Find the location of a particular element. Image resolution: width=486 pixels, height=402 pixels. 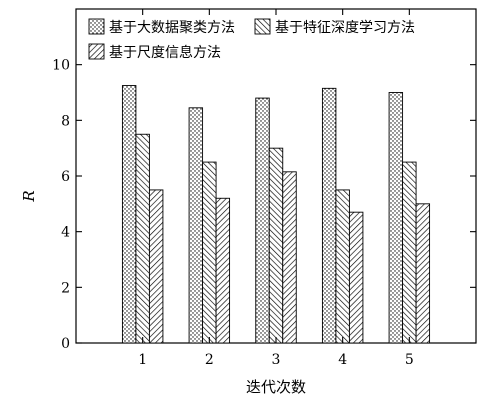

y-tick-label: 6 is located at coordinates (65, 177).